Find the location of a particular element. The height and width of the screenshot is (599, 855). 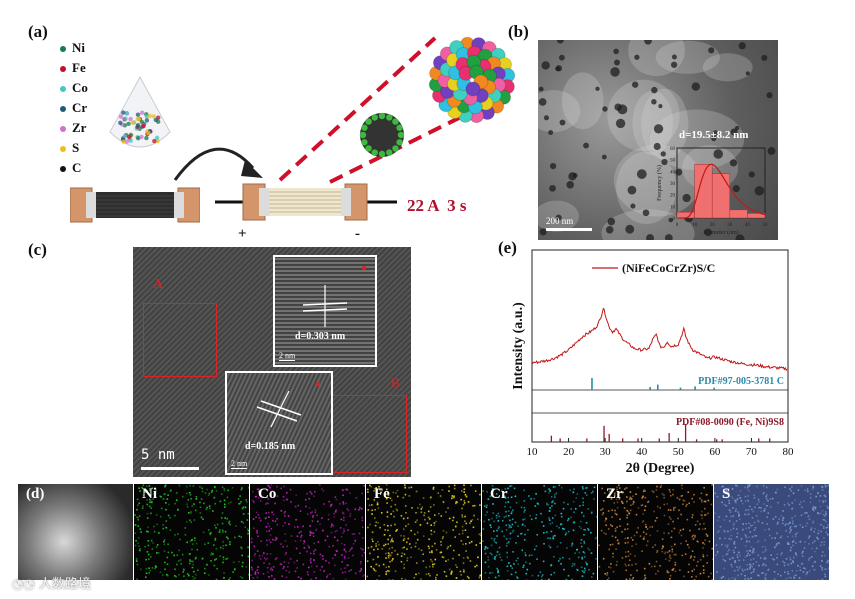

eds-map-s: S is located at coordinates (771, 532).